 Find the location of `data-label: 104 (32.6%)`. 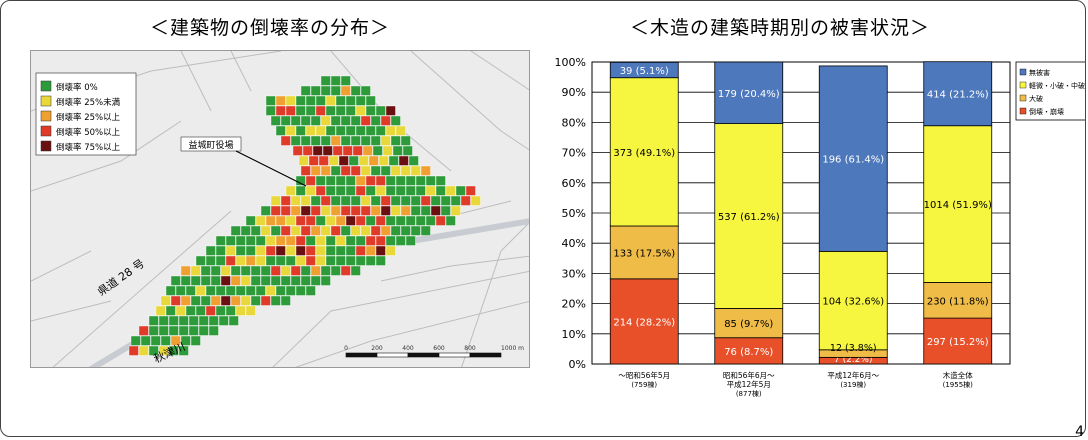

data-label: 104 (32.6%) is located at coordinates (853, 302).